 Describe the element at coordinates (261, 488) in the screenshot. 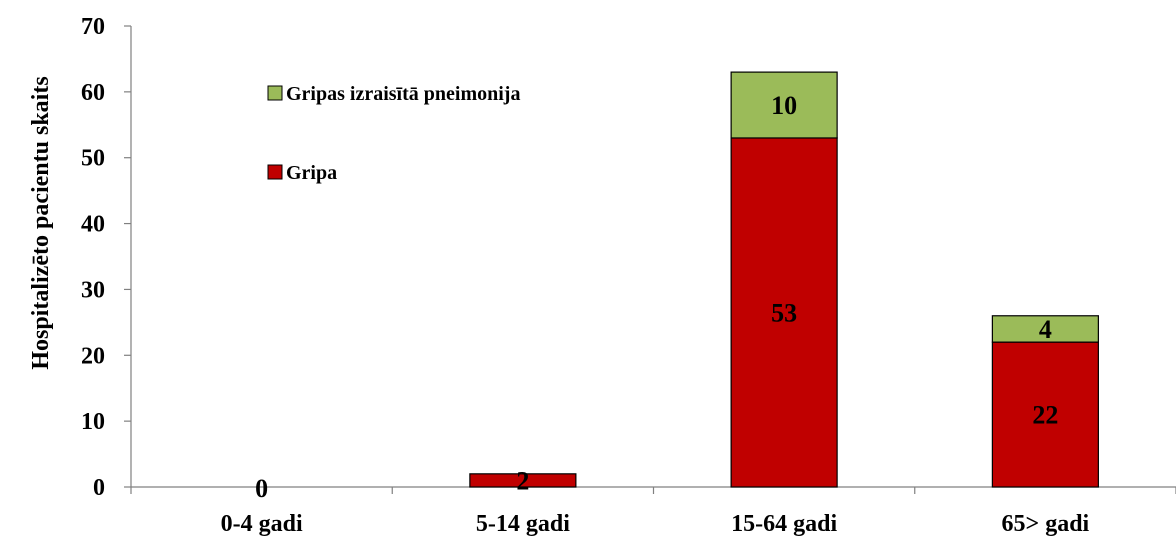

I see `data-label: 0` at that location.